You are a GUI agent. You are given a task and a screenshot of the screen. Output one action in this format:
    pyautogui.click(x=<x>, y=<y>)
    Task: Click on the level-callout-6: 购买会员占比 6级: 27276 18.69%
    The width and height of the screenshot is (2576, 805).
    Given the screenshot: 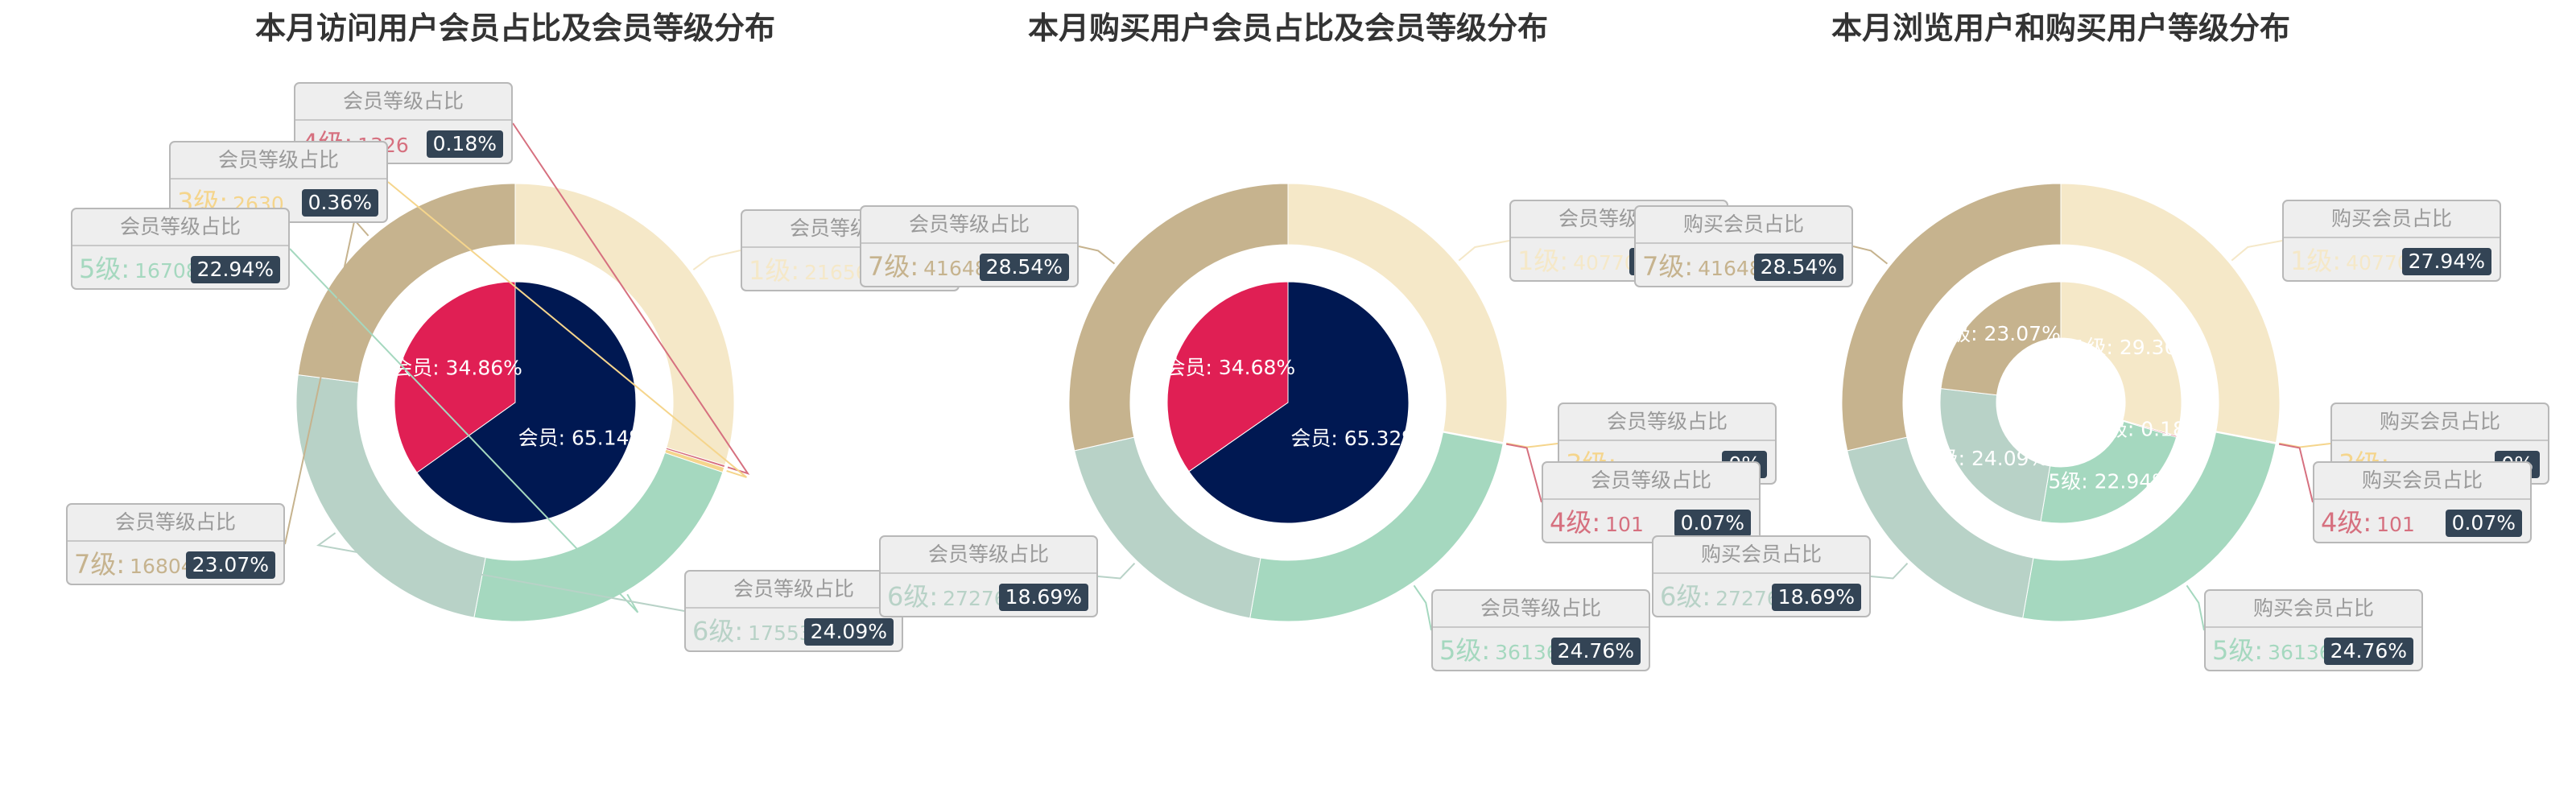 What is the action you would take?
    pyautogui.click(x=1762, y=576)
    